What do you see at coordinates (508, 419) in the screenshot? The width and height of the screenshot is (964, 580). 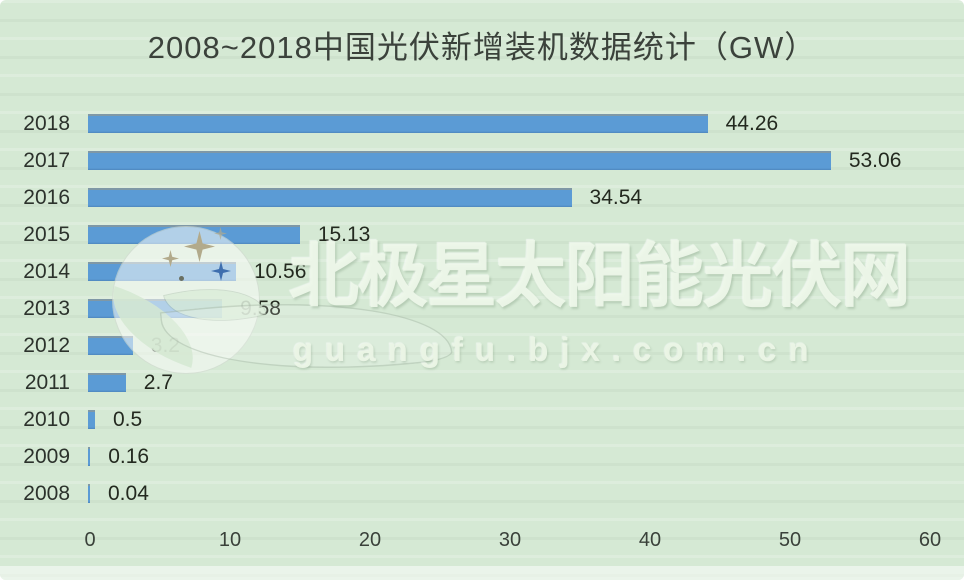 I see `bar-track: 0.5` at bounding box center [508, 419].